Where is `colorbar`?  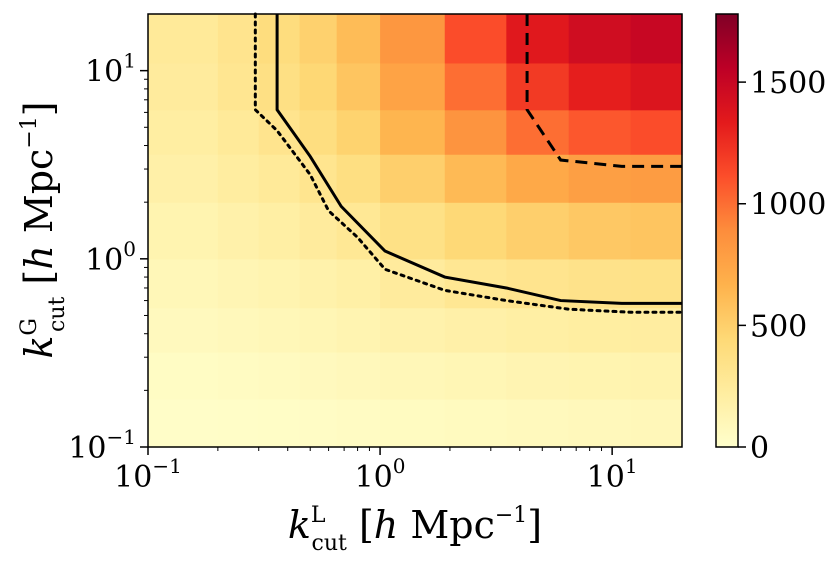
colorbar is located at coordinates (727, 230).